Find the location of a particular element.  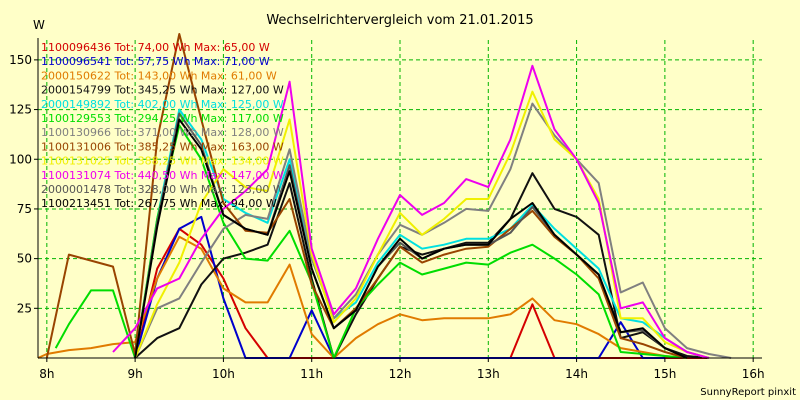

legend-entry-1100129553: 1100129553 Tot: 294,25 Wh Max: 117,00 W is located at coordinates (162, 118).